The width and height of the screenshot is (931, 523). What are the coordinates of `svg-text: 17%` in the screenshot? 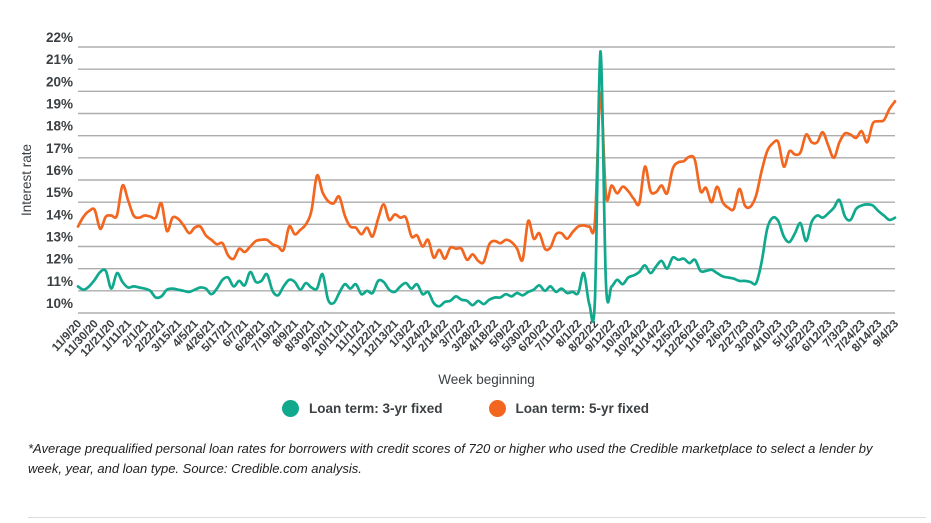 It's located at (59, 148).